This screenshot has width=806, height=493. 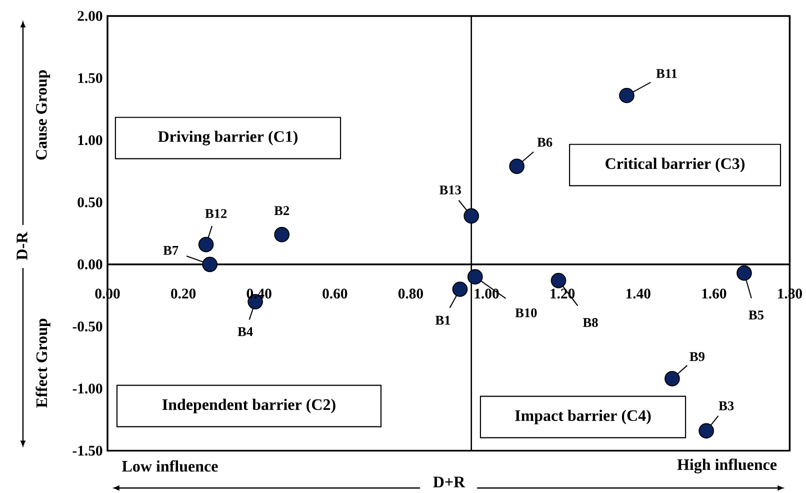 What do you see at coordinates (486, 293) in the screenshot?
I see `x-tick-label: 1.00` at bounding box center [486, 293].